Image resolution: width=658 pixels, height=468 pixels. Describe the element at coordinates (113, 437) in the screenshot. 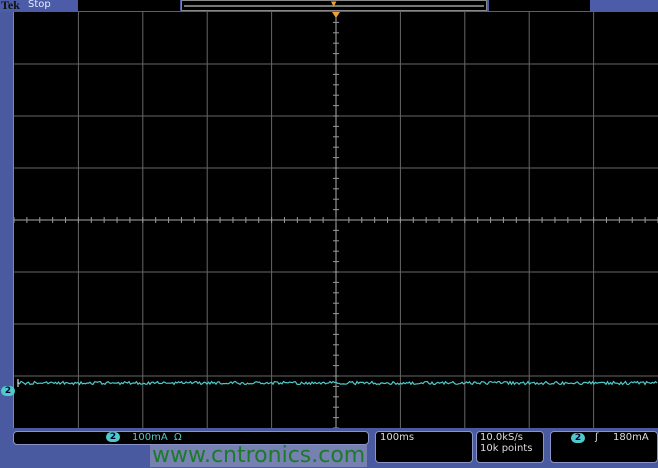

I see `channel-badge: 2` at that location.